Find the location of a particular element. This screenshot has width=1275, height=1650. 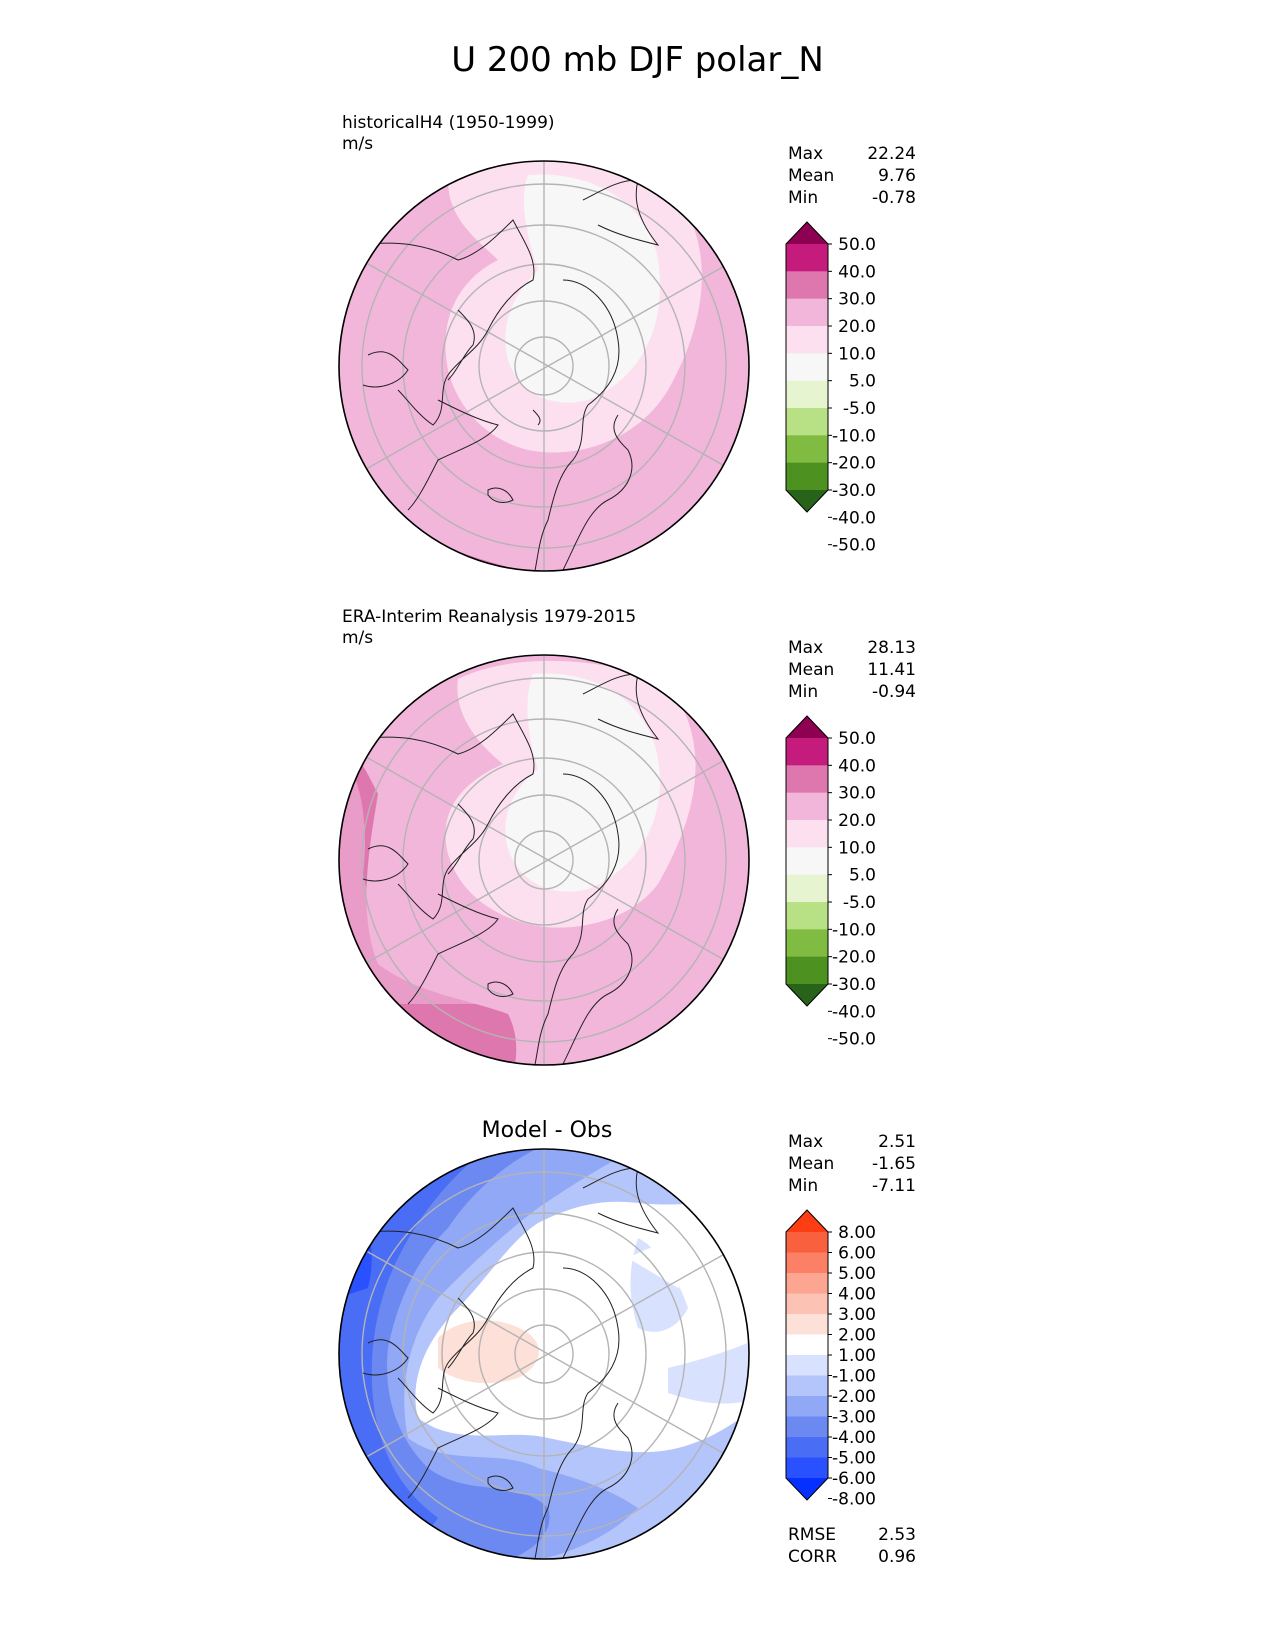

stat-label: RMSE is located at coordinates (812, 1535).